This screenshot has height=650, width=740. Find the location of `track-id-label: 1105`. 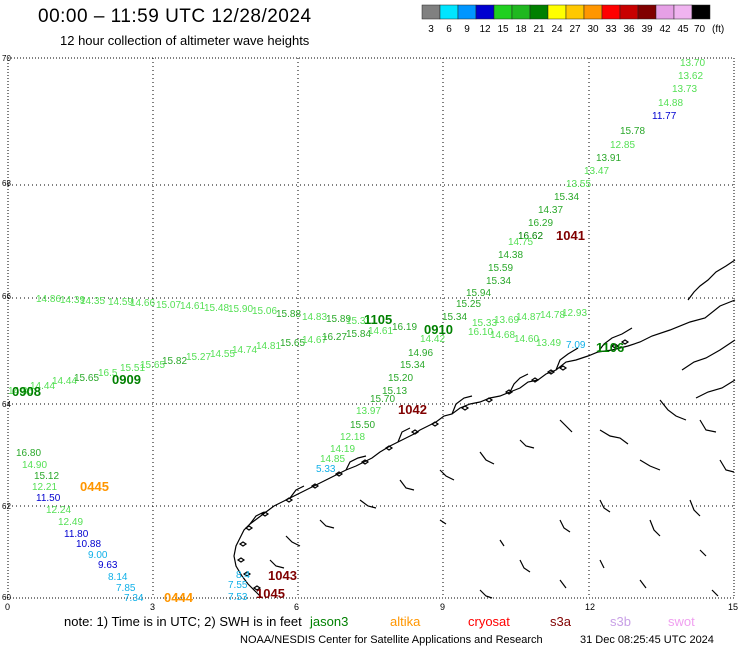

track-id-label: 1105 is located at coordinates (378, 319).